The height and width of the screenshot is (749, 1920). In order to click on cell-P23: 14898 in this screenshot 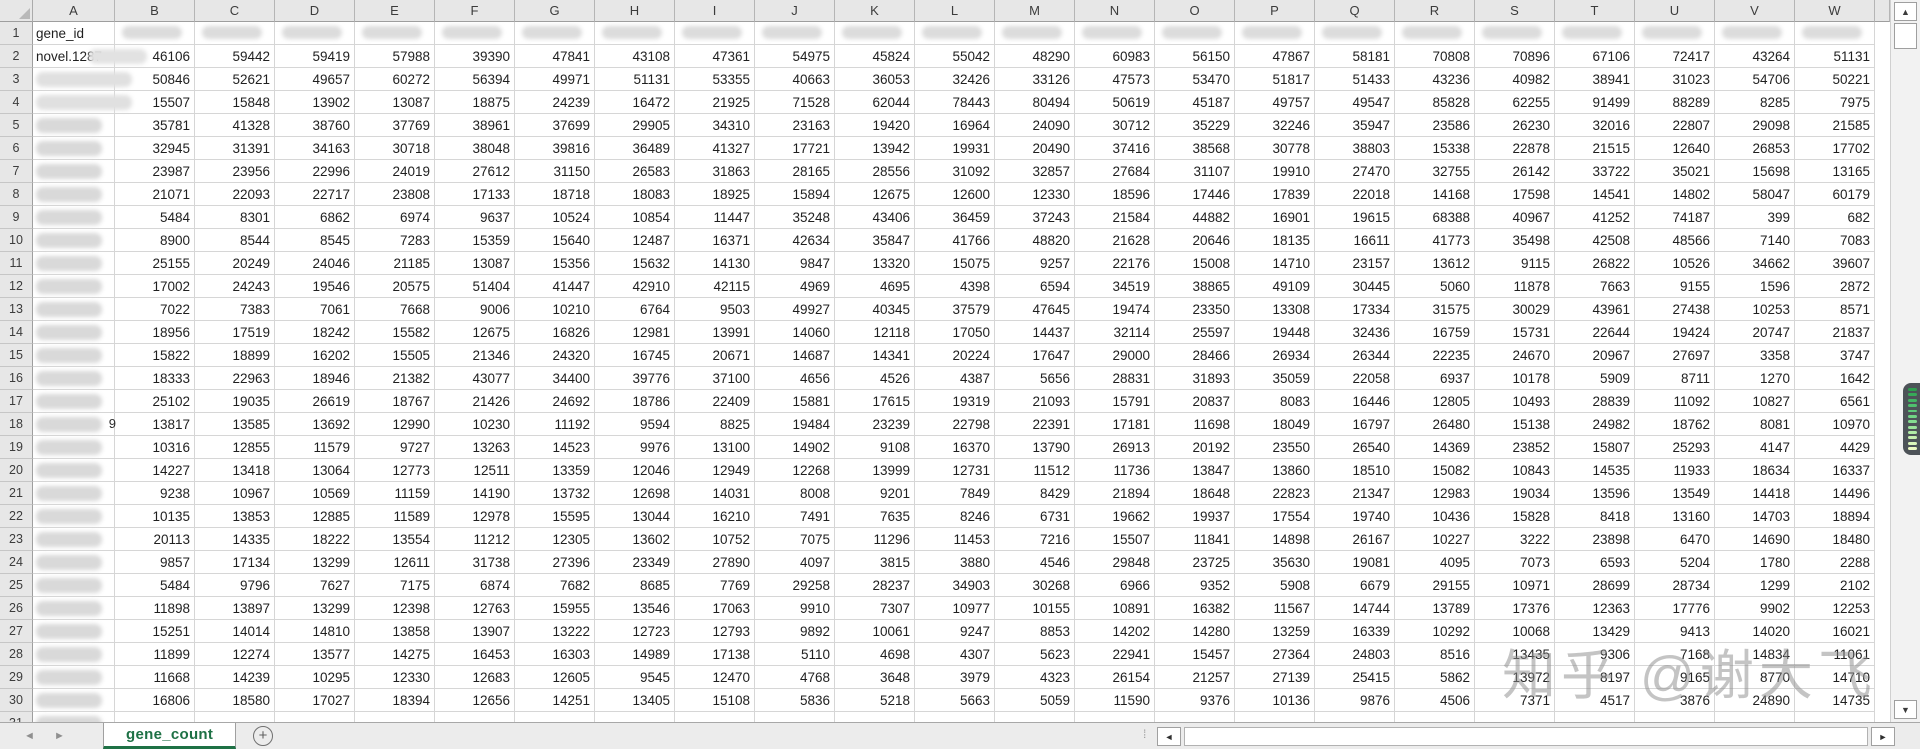, I will do `click(1275, 539)`.